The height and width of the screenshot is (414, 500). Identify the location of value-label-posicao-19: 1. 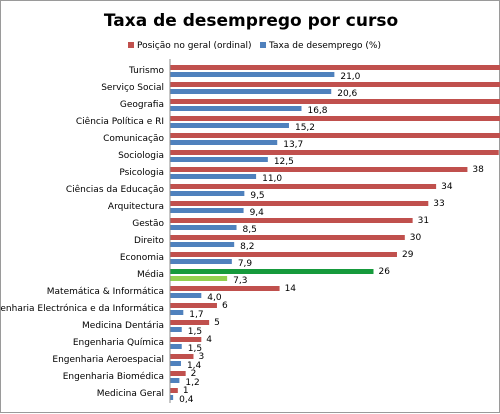
(186, 391).